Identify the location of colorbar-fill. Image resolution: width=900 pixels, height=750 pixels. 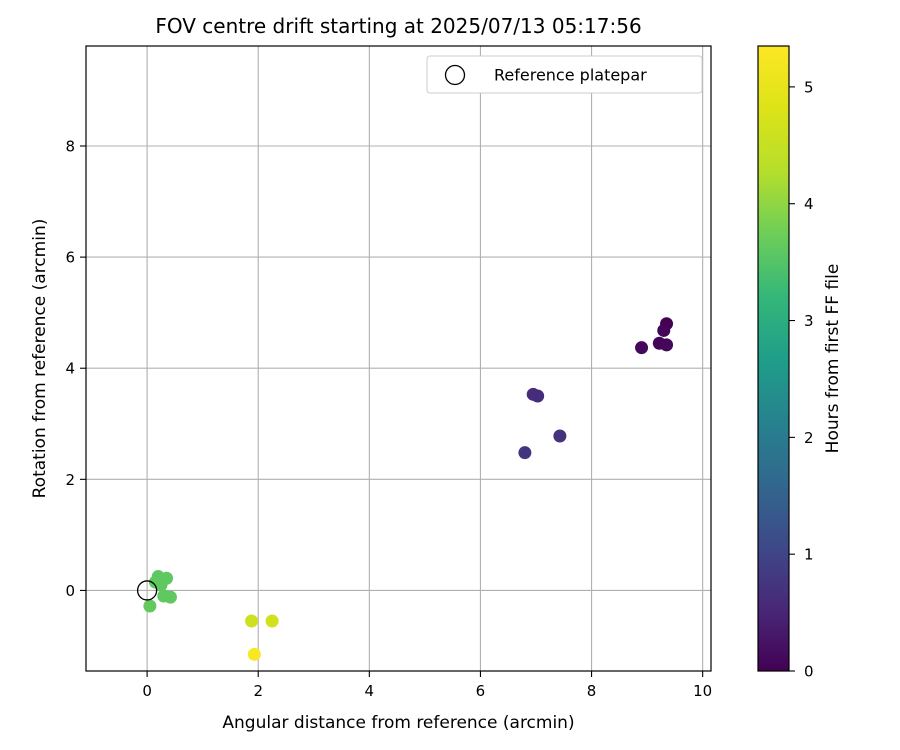
(773, 358).